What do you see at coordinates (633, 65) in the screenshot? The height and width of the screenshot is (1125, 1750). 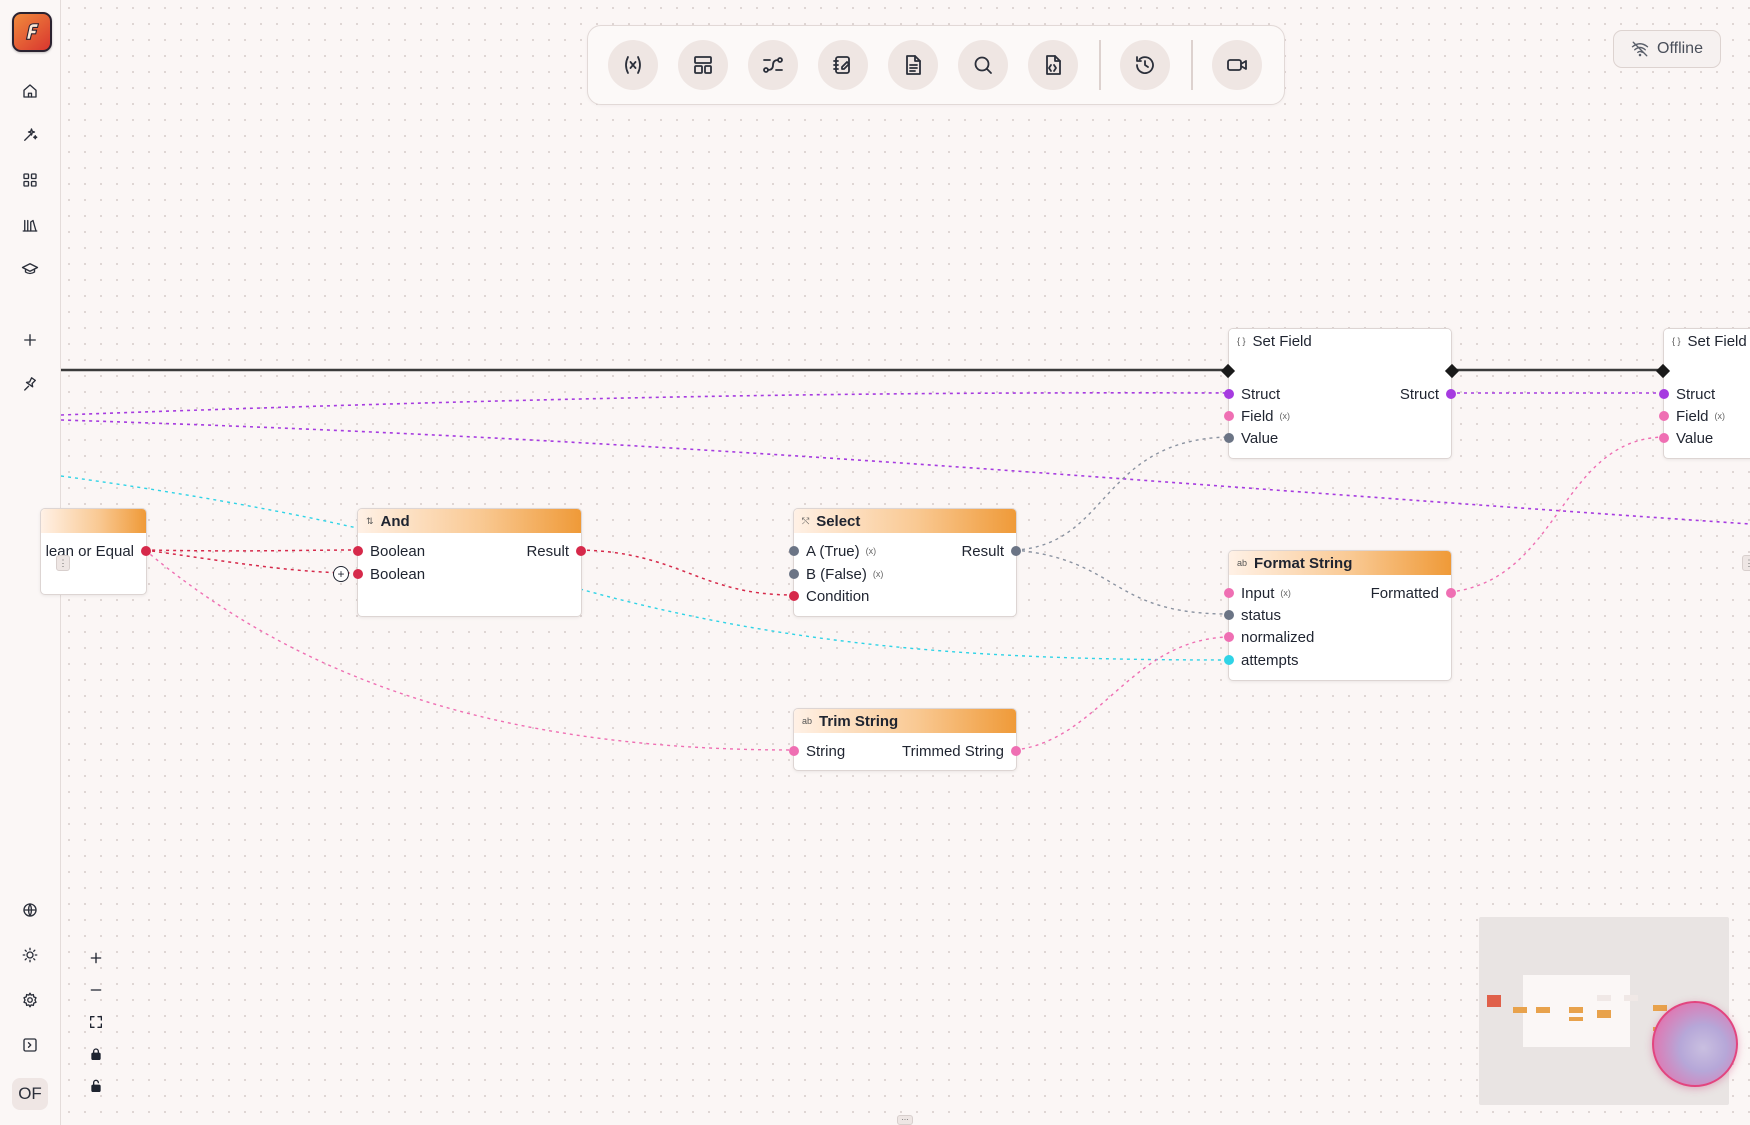 I see `variable-icon` at bounding box center [633, 65].